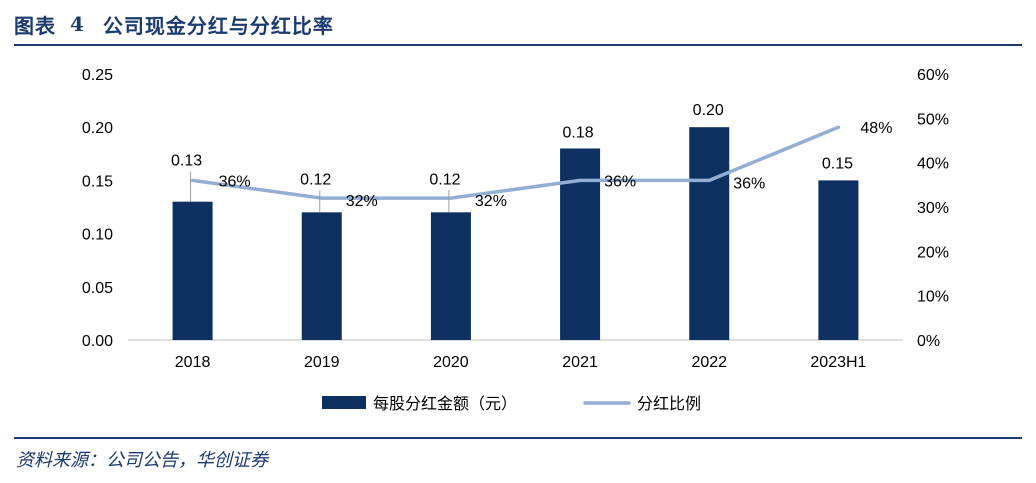 This screenshot has width=1036, height=483. Describe the element at coordinates (578, 132) in the screenshot. I see `bar-value-label: 0.18` at that location.